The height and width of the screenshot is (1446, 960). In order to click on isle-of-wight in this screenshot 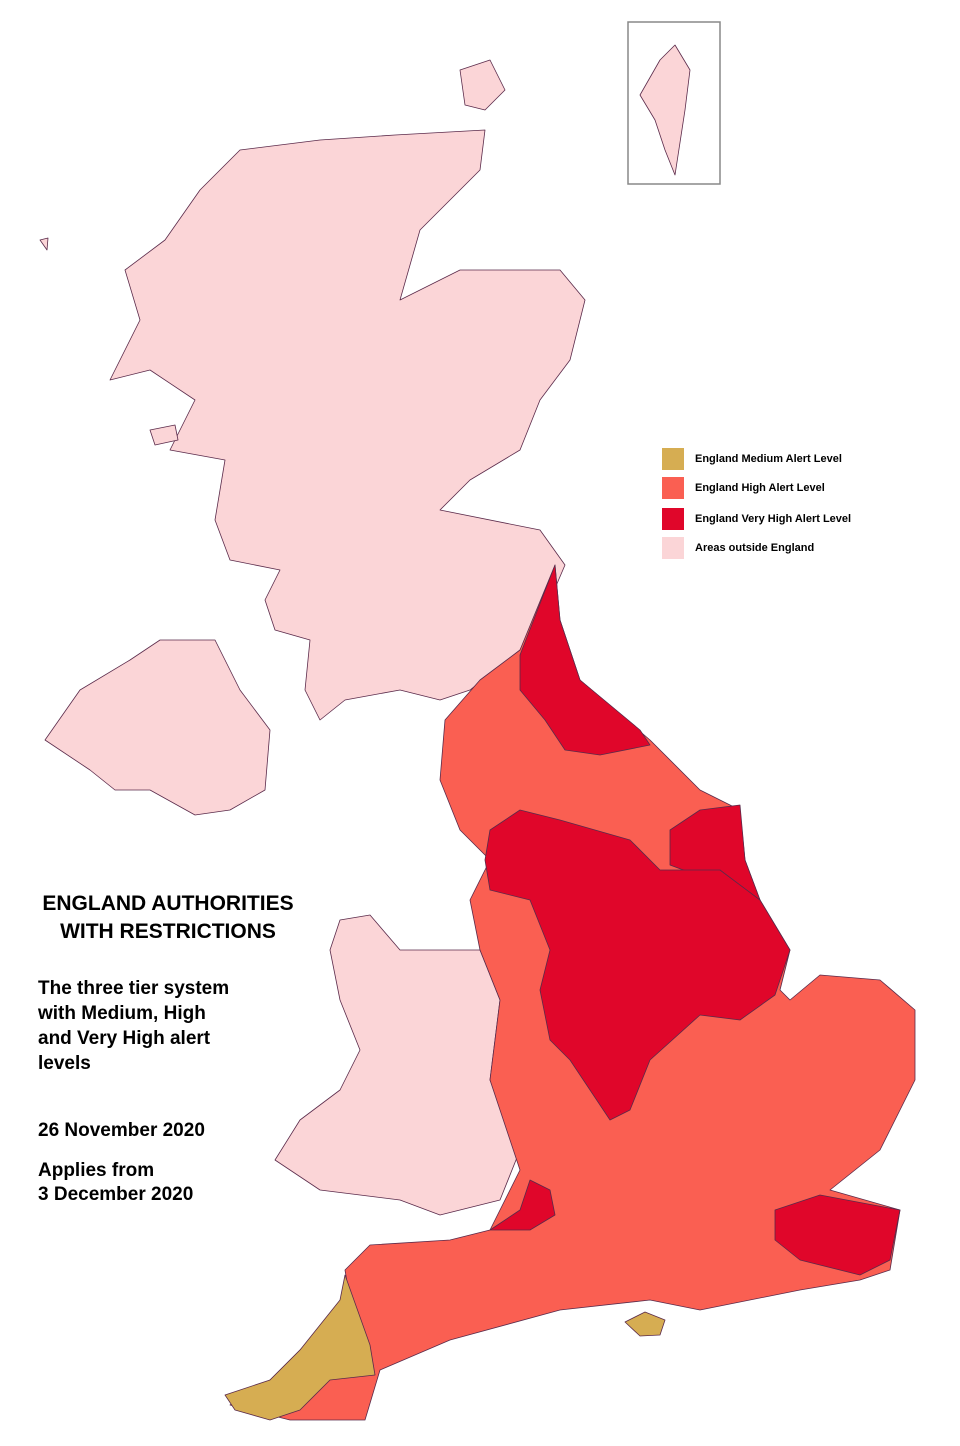, I will do `click(645, 1324)`.